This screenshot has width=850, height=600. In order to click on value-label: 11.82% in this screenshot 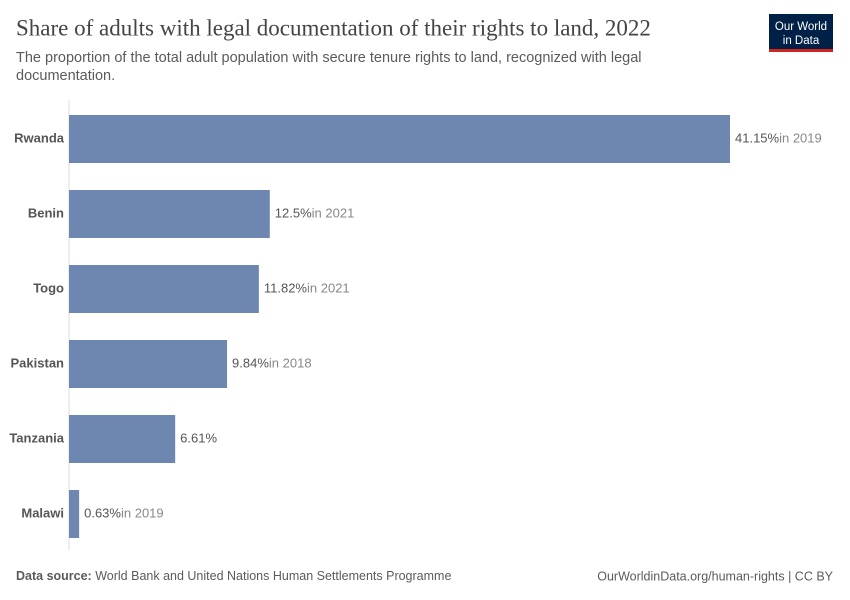, I will do `click(286, 287)`.